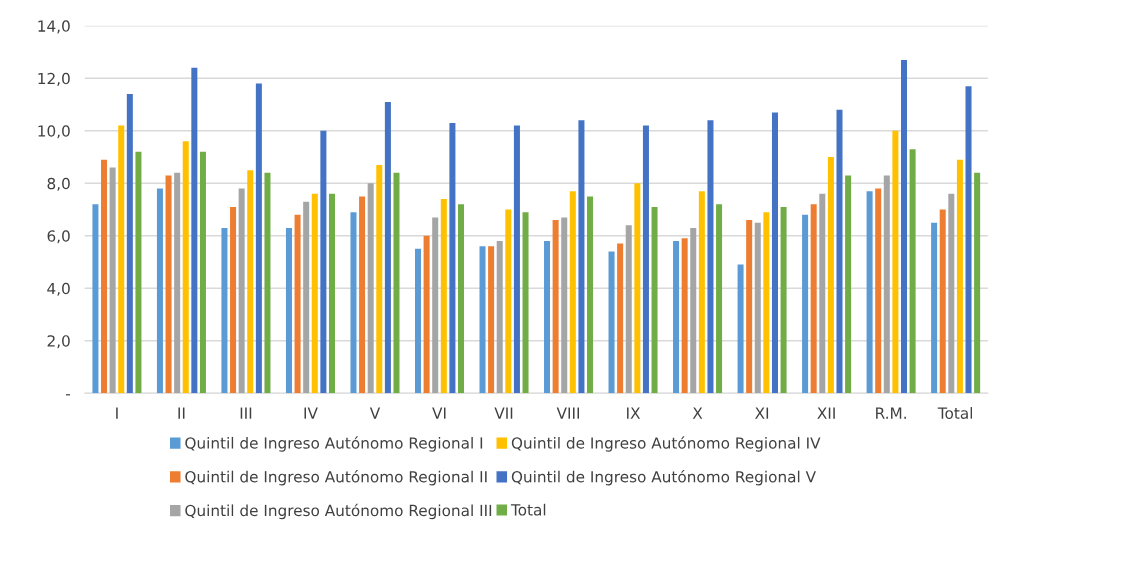 The width and height of the screenshot is (1129, 574). What do you see at coordinates (336, 478) in the screenshot?
I see `legend-label: Quintil de Ingreso Autónomo Regional II` at bounding box center [336, 478].